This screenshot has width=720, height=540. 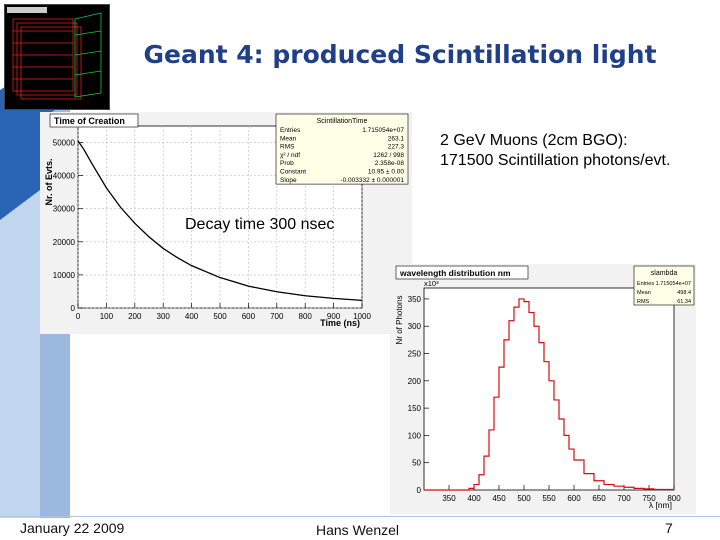 I want to click on y-tick-label: 250, so click(x=415, y=354).